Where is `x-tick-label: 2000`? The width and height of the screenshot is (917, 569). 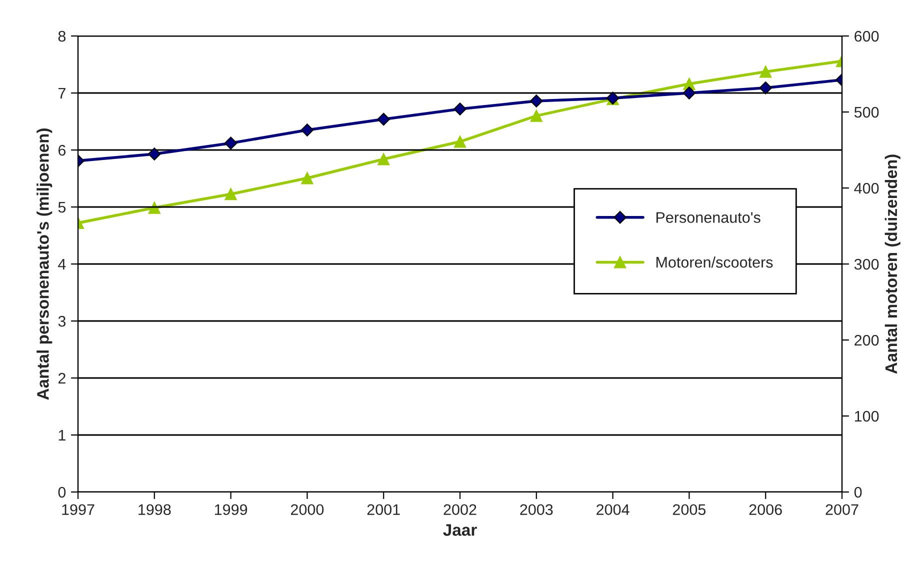
x-tick-label: 2000 is located at coordinates (307, 510).